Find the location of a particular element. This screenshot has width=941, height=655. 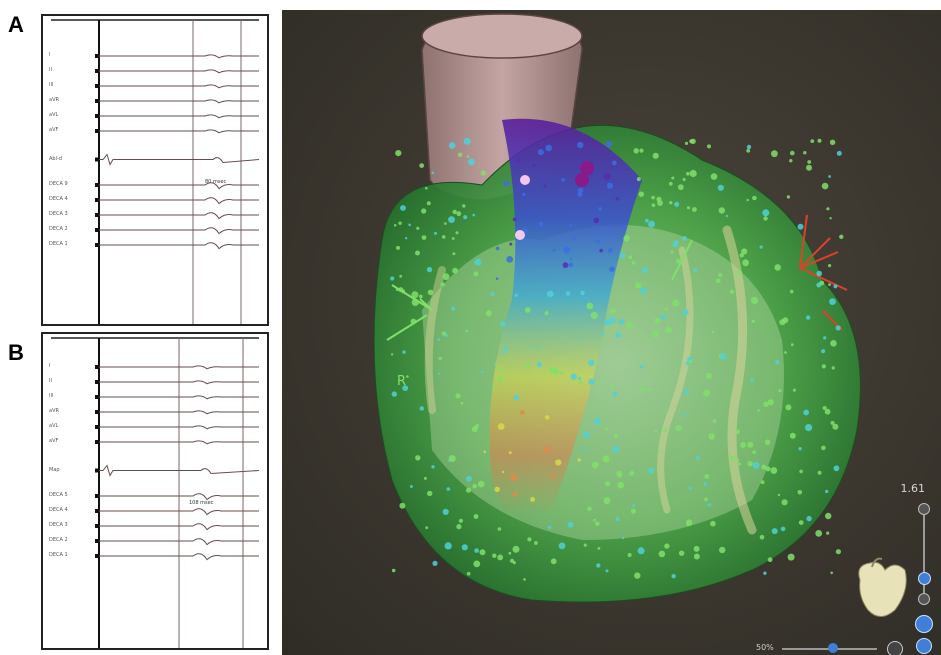

lead-label: aVR is located at coordinates (54, 411).